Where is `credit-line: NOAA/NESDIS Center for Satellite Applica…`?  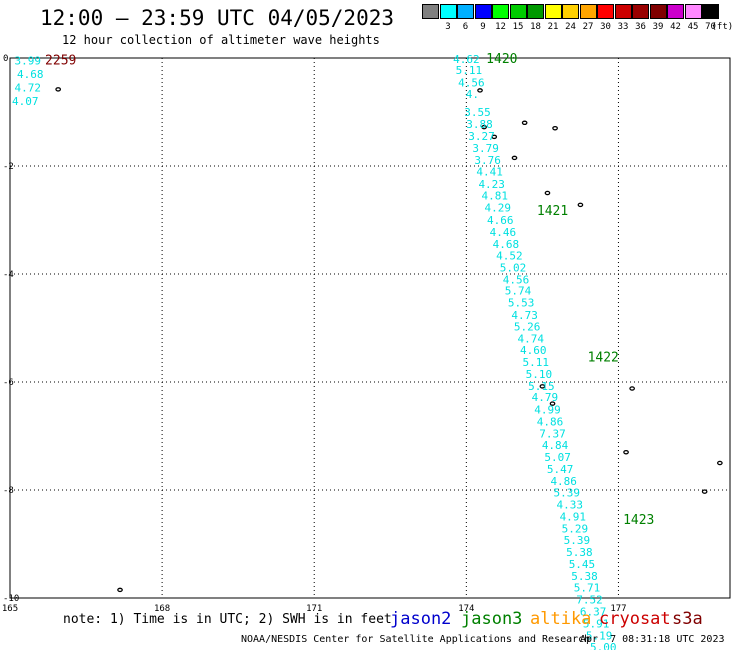
credit-line: NOAA/NESDIS Center for Satellite Applica… is located at coordinates (416, 639).